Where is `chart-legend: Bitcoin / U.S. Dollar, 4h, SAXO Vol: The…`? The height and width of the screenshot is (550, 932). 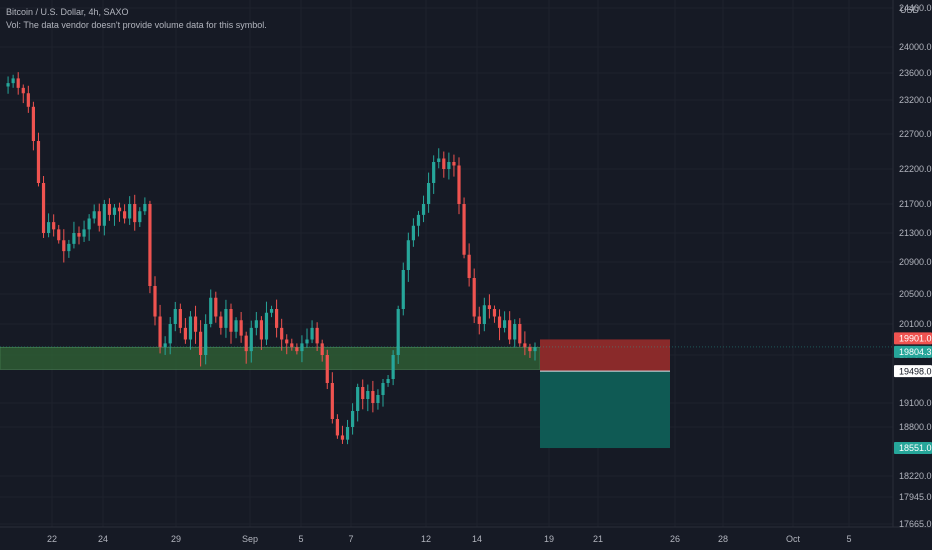
chart-legend: Bitcoin / U.S. Dollar, 4h, SAXO Vol: The… is located at coordinates (136, 19).